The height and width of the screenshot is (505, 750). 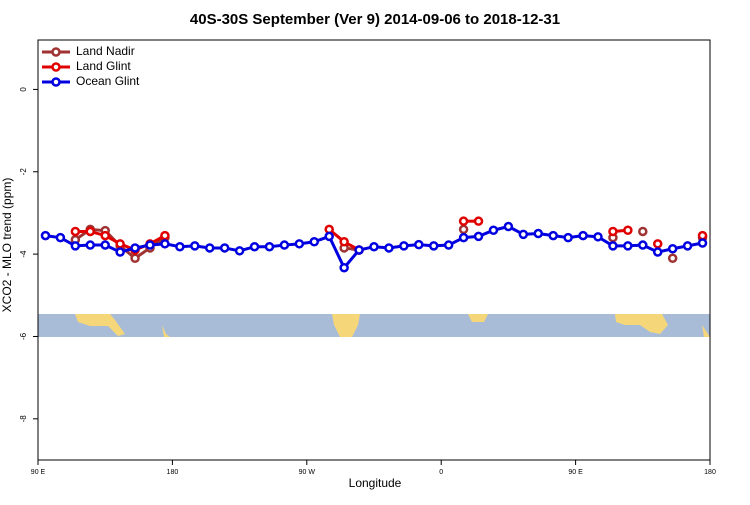 What do you see at coordinates (375, 483) in the screenshot?
I see `x-axis-label: Longitude` at bounding box center [375, 483].